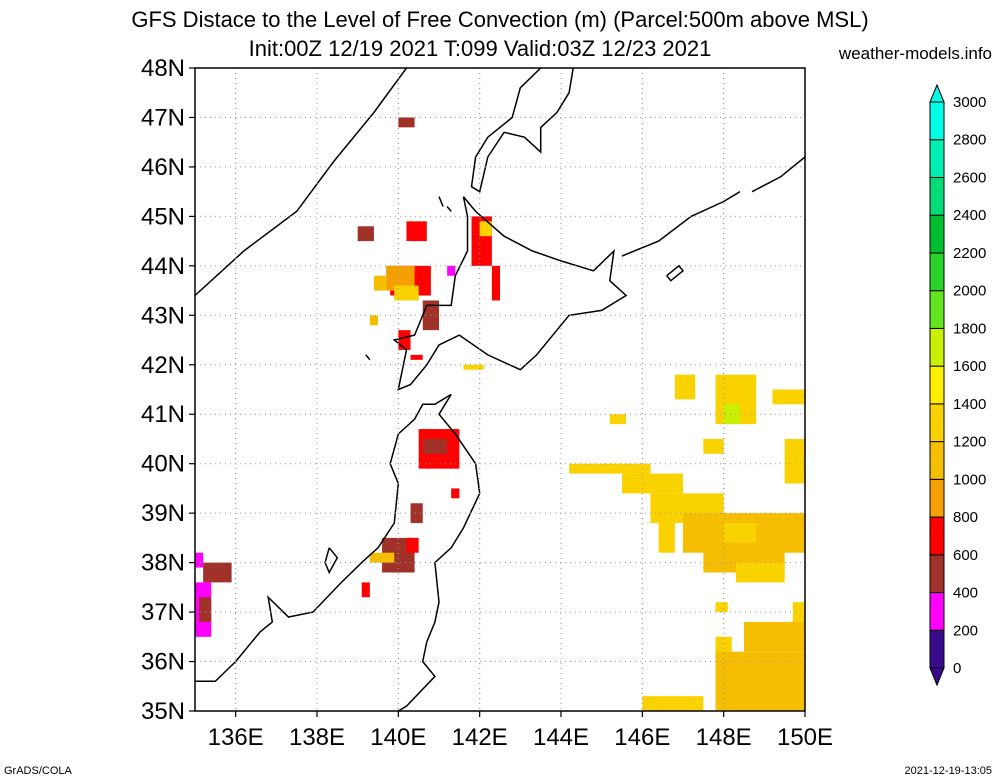 Image resolution: width=1000 pixels, height=779 pixels. What do you see at coordinates (163, 563) in the screenshot?
I see `lat-tick-label: 38N` at bounding box center [163, 563].